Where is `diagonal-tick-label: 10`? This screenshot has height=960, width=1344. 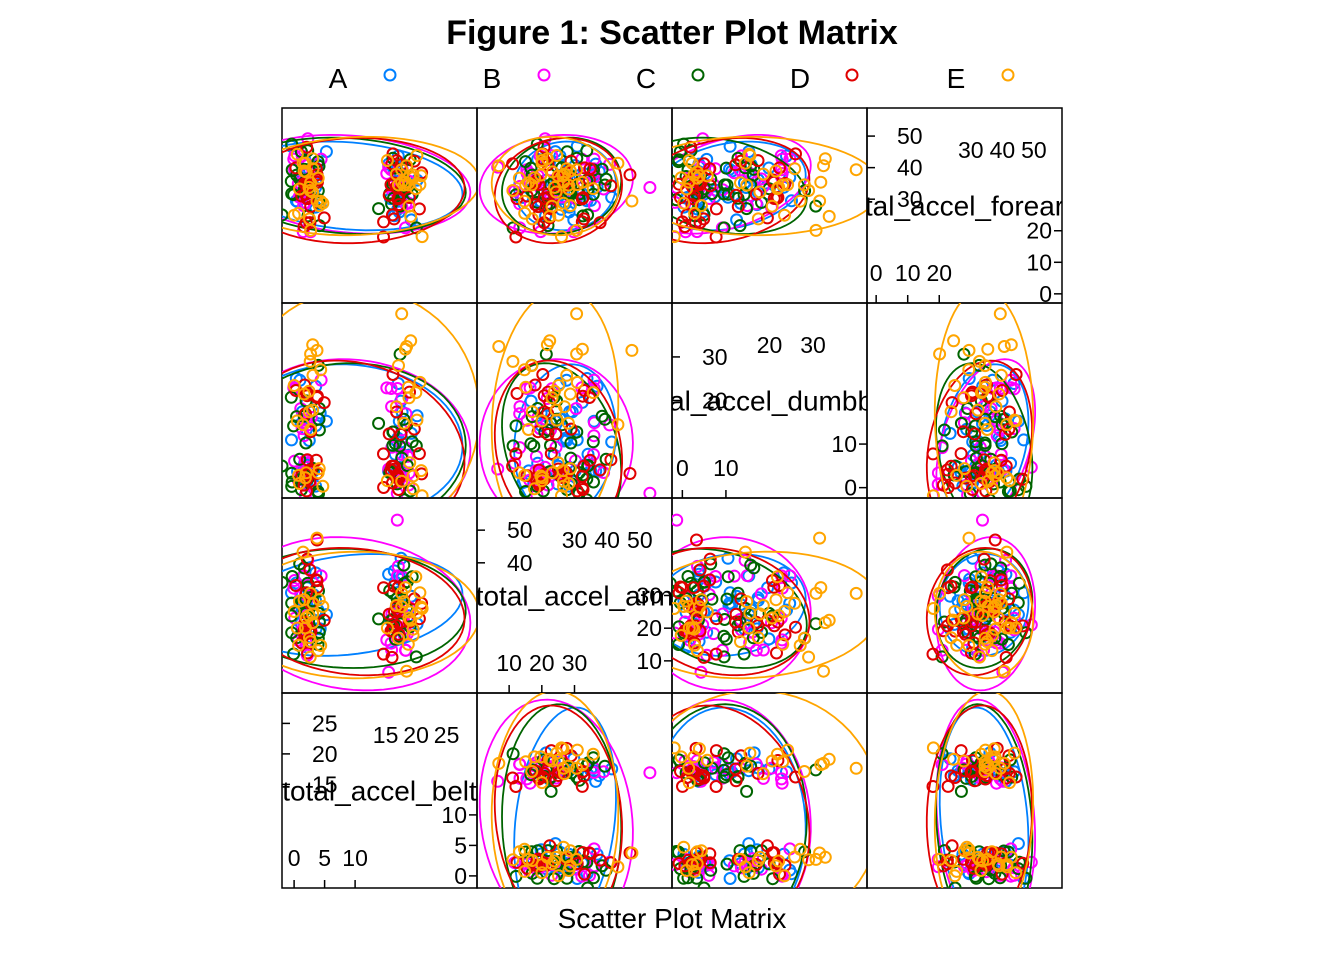 diagonal-tick-label: 10 is located at coordinates (649, 661).